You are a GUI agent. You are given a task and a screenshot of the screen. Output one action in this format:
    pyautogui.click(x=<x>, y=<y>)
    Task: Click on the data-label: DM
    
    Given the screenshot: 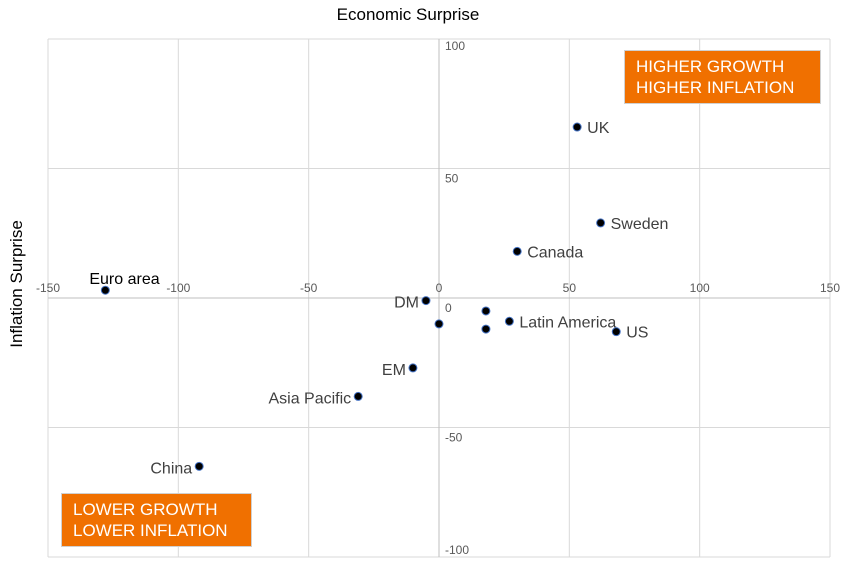 What is the action you would take?
    pyautogui.click(x=406, y=303)
    